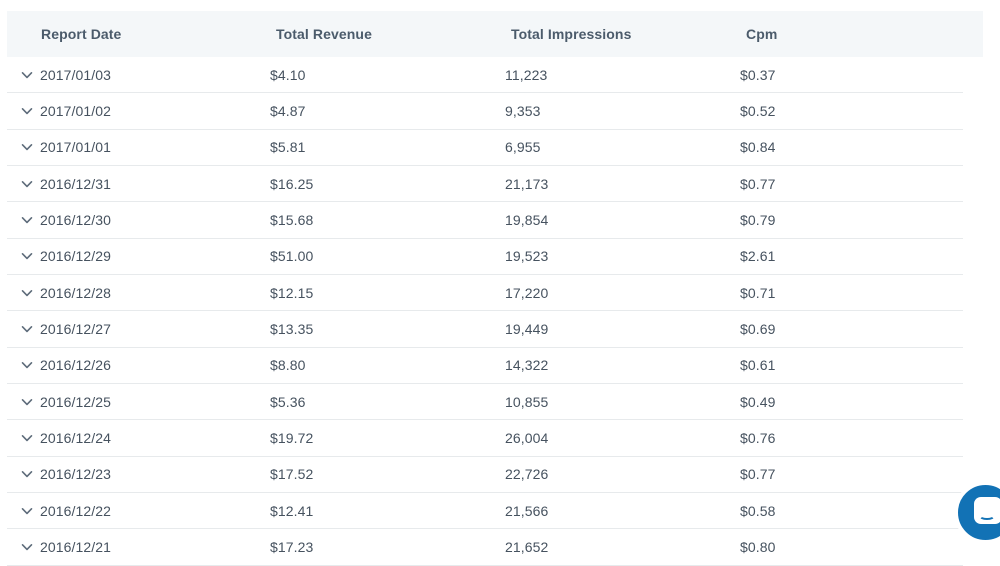 The image size is (1000, 566). Describe the element at coordinates (485, 111) in the screenshot. I see `table-row: 2017/01/02 $4.87 9,353 $0.52` at that location.